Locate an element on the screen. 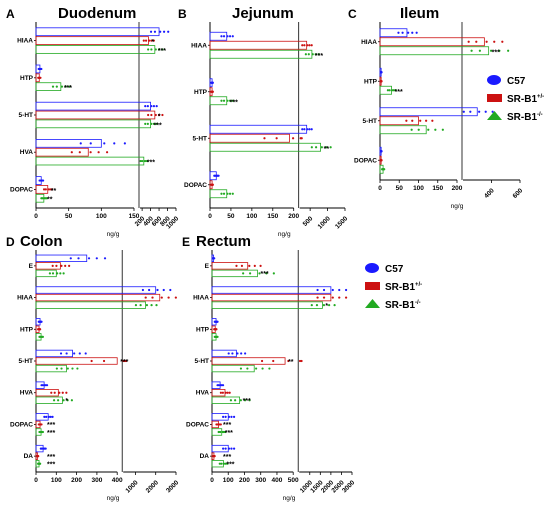 The width and height of the screenshot is (550, 521). panel-title: Ileum is located at coordinates (419, 13).